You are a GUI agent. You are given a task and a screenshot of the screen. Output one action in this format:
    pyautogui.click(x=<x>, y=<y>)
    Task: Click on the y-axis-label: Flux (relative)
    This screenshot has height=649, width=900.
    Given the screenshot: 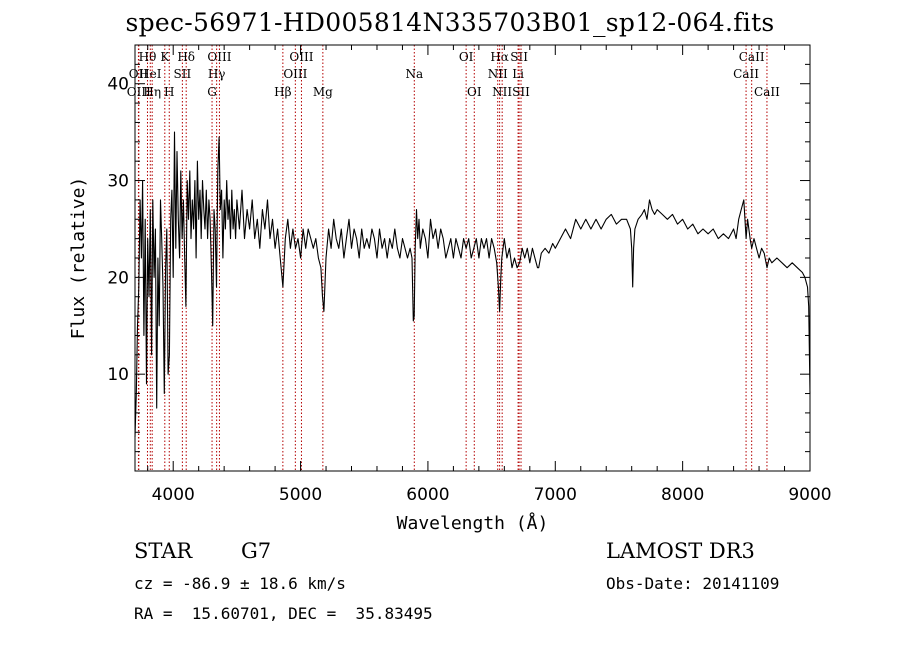 What is the action you would take?
    pyautogui.click(x=78, y=258)
    